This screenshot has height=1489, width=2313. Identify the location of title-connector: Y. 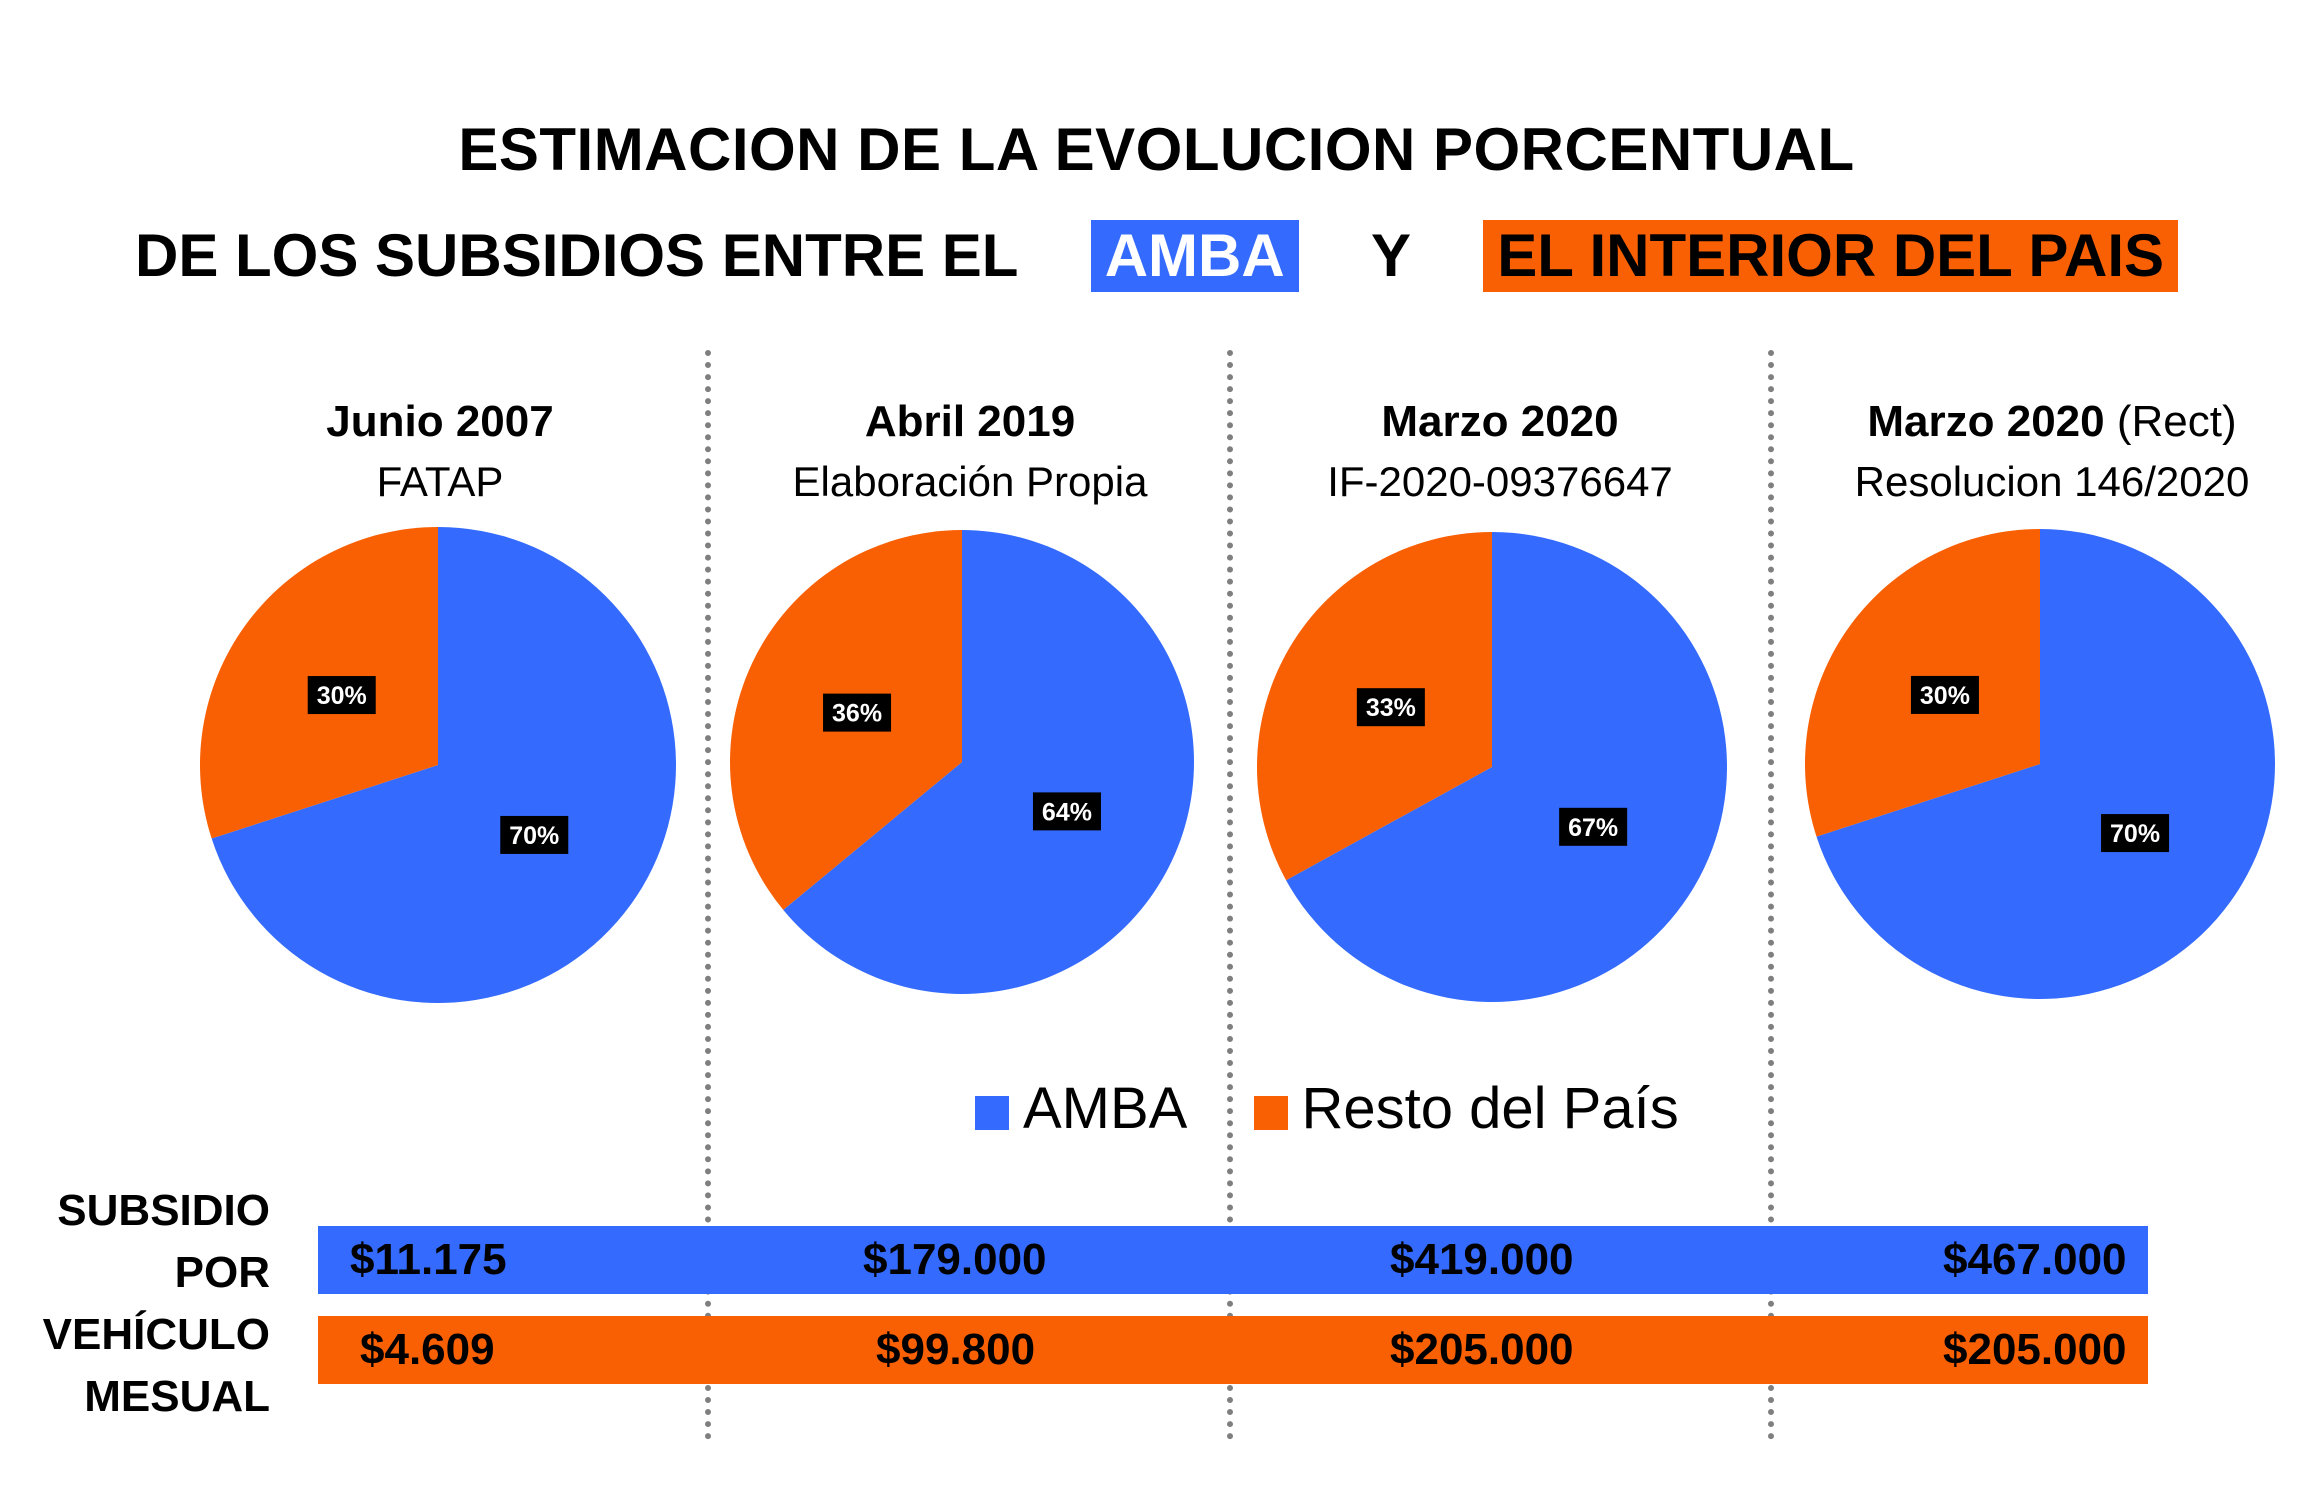
(1390, 255).